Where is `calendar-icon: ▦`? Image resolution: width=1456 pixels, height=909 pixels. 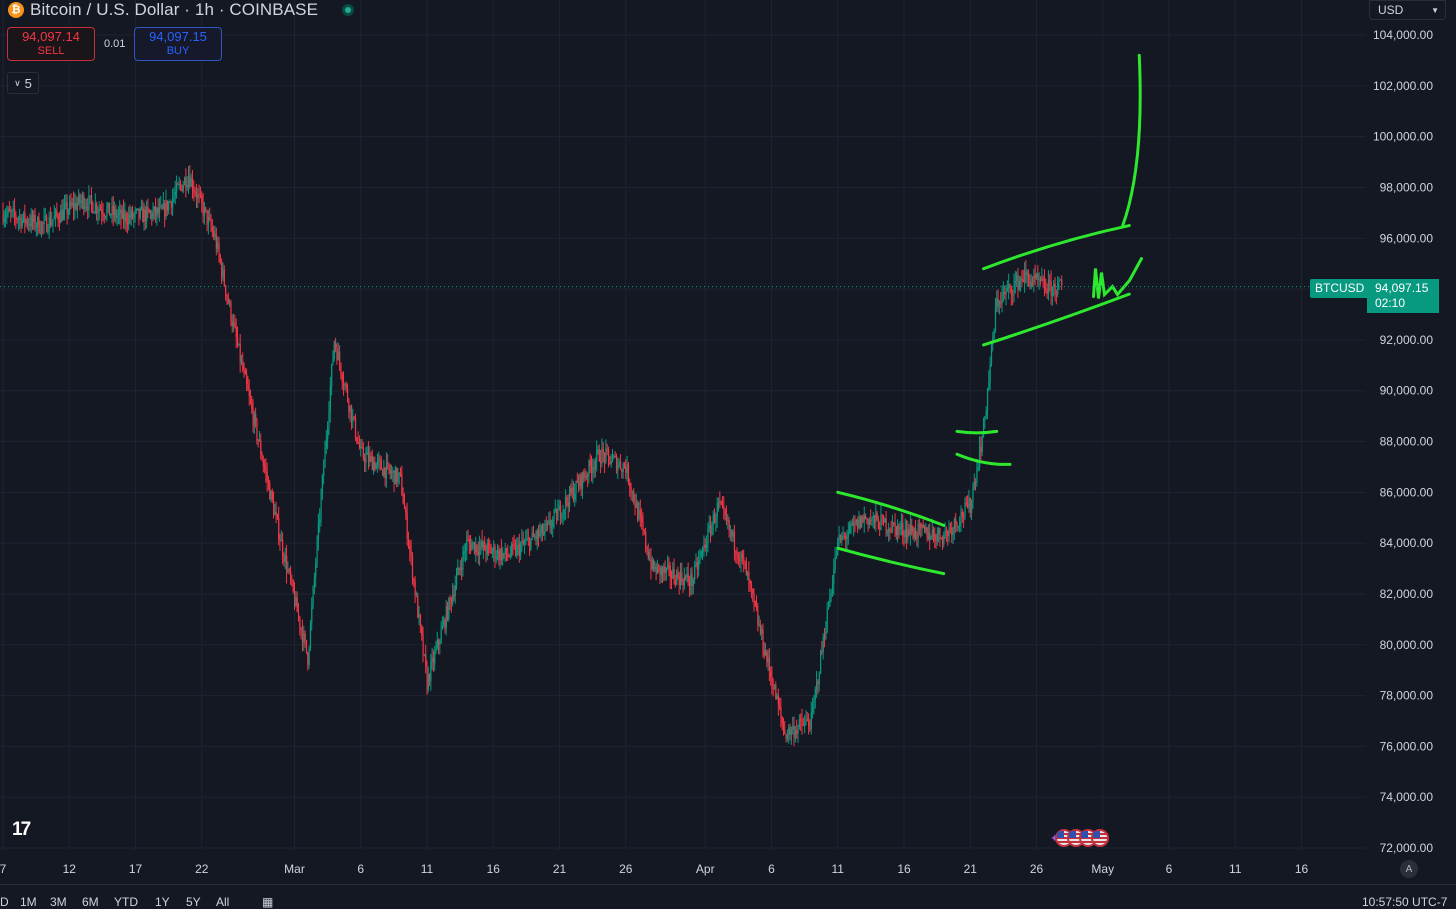 calendar-icon: ▦ is located at coordinates (268, 902).